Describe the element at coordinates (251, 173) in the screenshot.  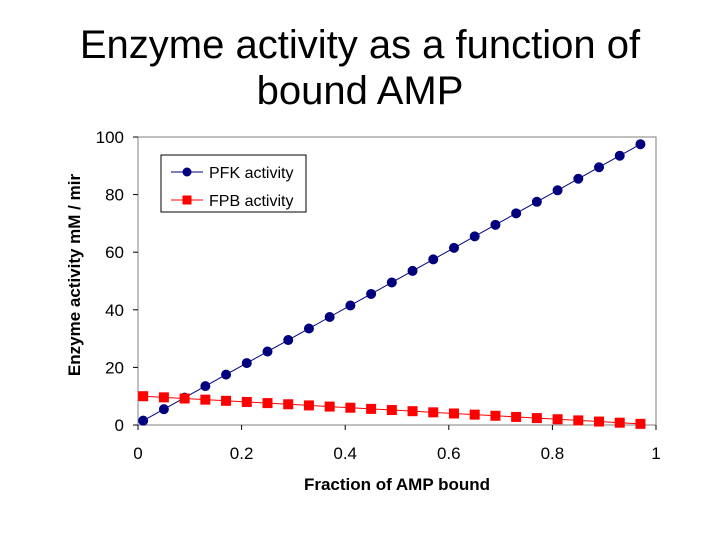
I see `legend-label-pfk-activity: PFK activity` at that location.